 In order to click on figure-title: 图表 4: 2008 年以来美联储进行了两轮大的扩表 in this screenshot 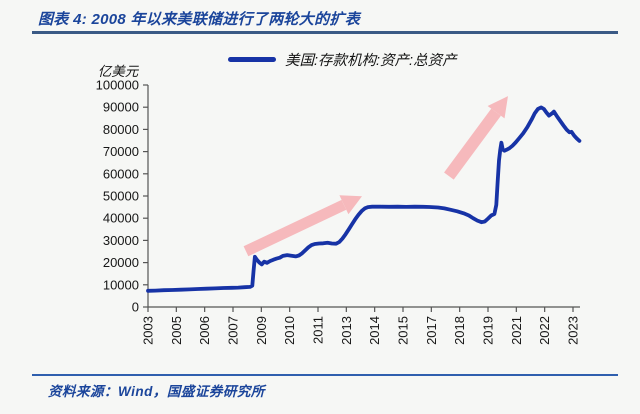, I will do `click(199, 19)`.